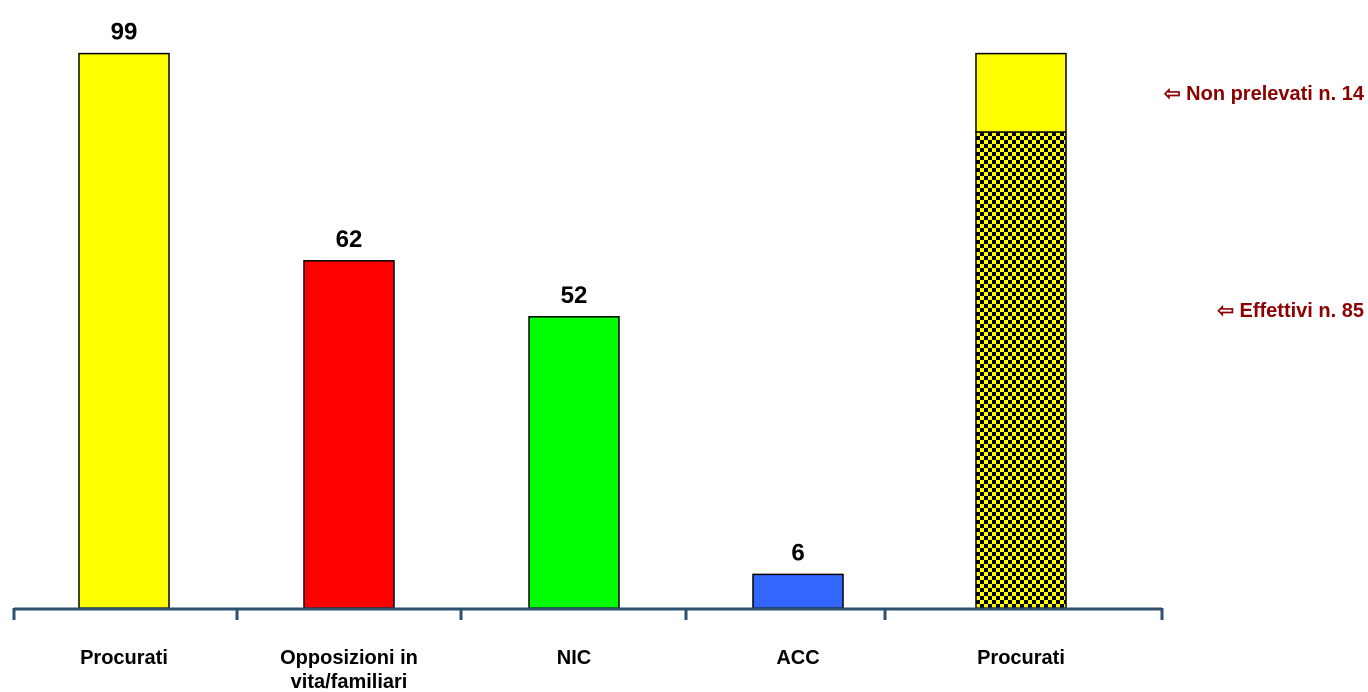 This screenshot has height=692, width=1368. I want to click on category-label-3-0: ACC, so click(797, 658).